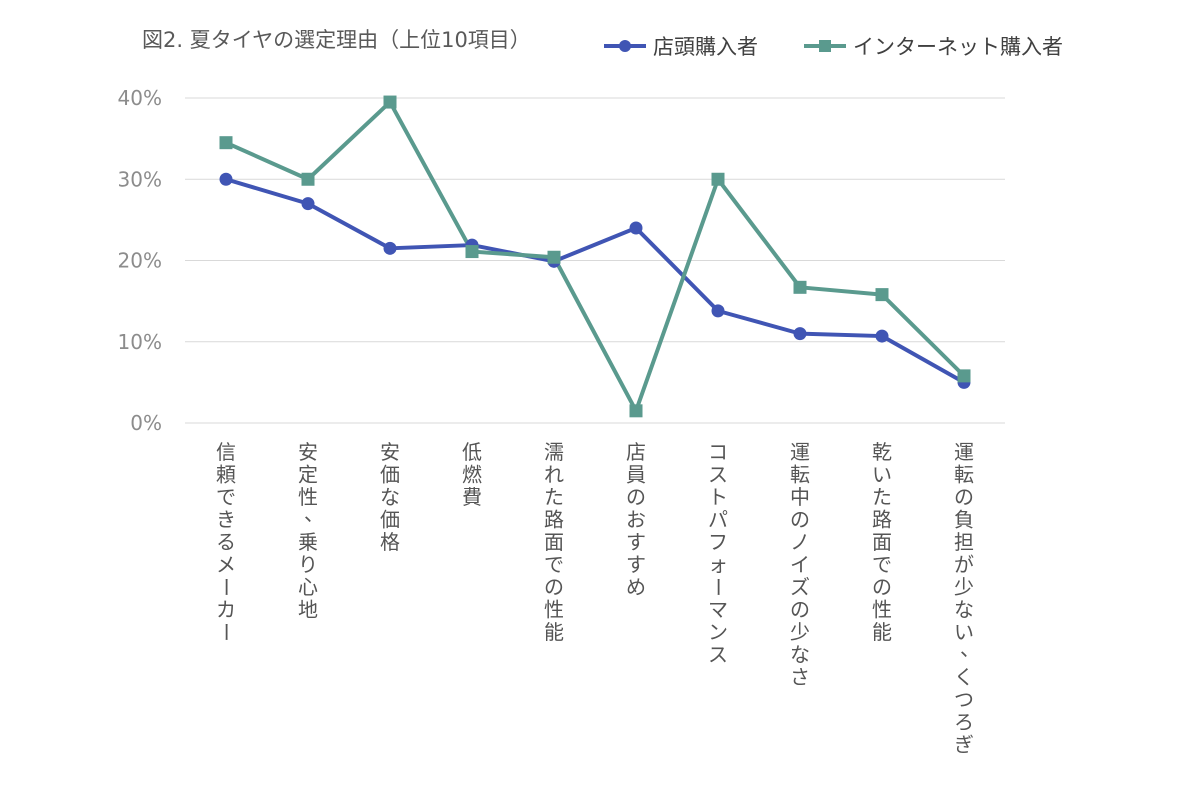  I want to click on x-category-char: 員, so click(636, 475).